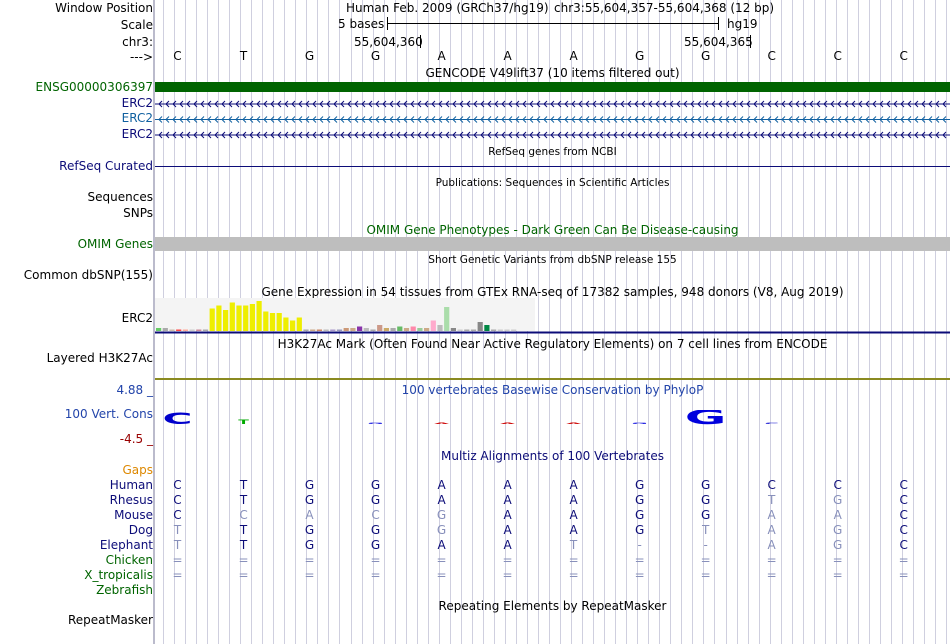  What do you see at coordinates (137, 318) in the screenshot?
I see `gtex-label: ERC2` at bounding box center [137, 318].